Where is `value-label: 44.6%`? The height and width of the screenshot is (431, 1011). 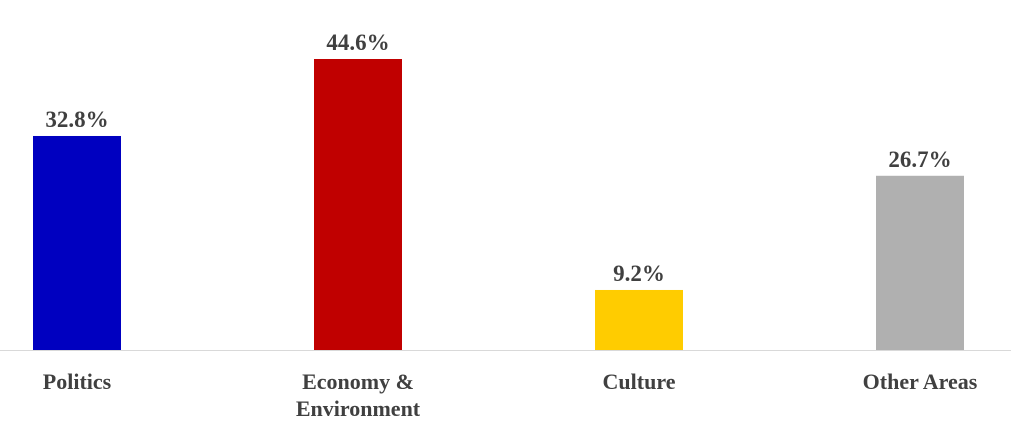
value-label: 44.6% is located at coordinates (357, 42).